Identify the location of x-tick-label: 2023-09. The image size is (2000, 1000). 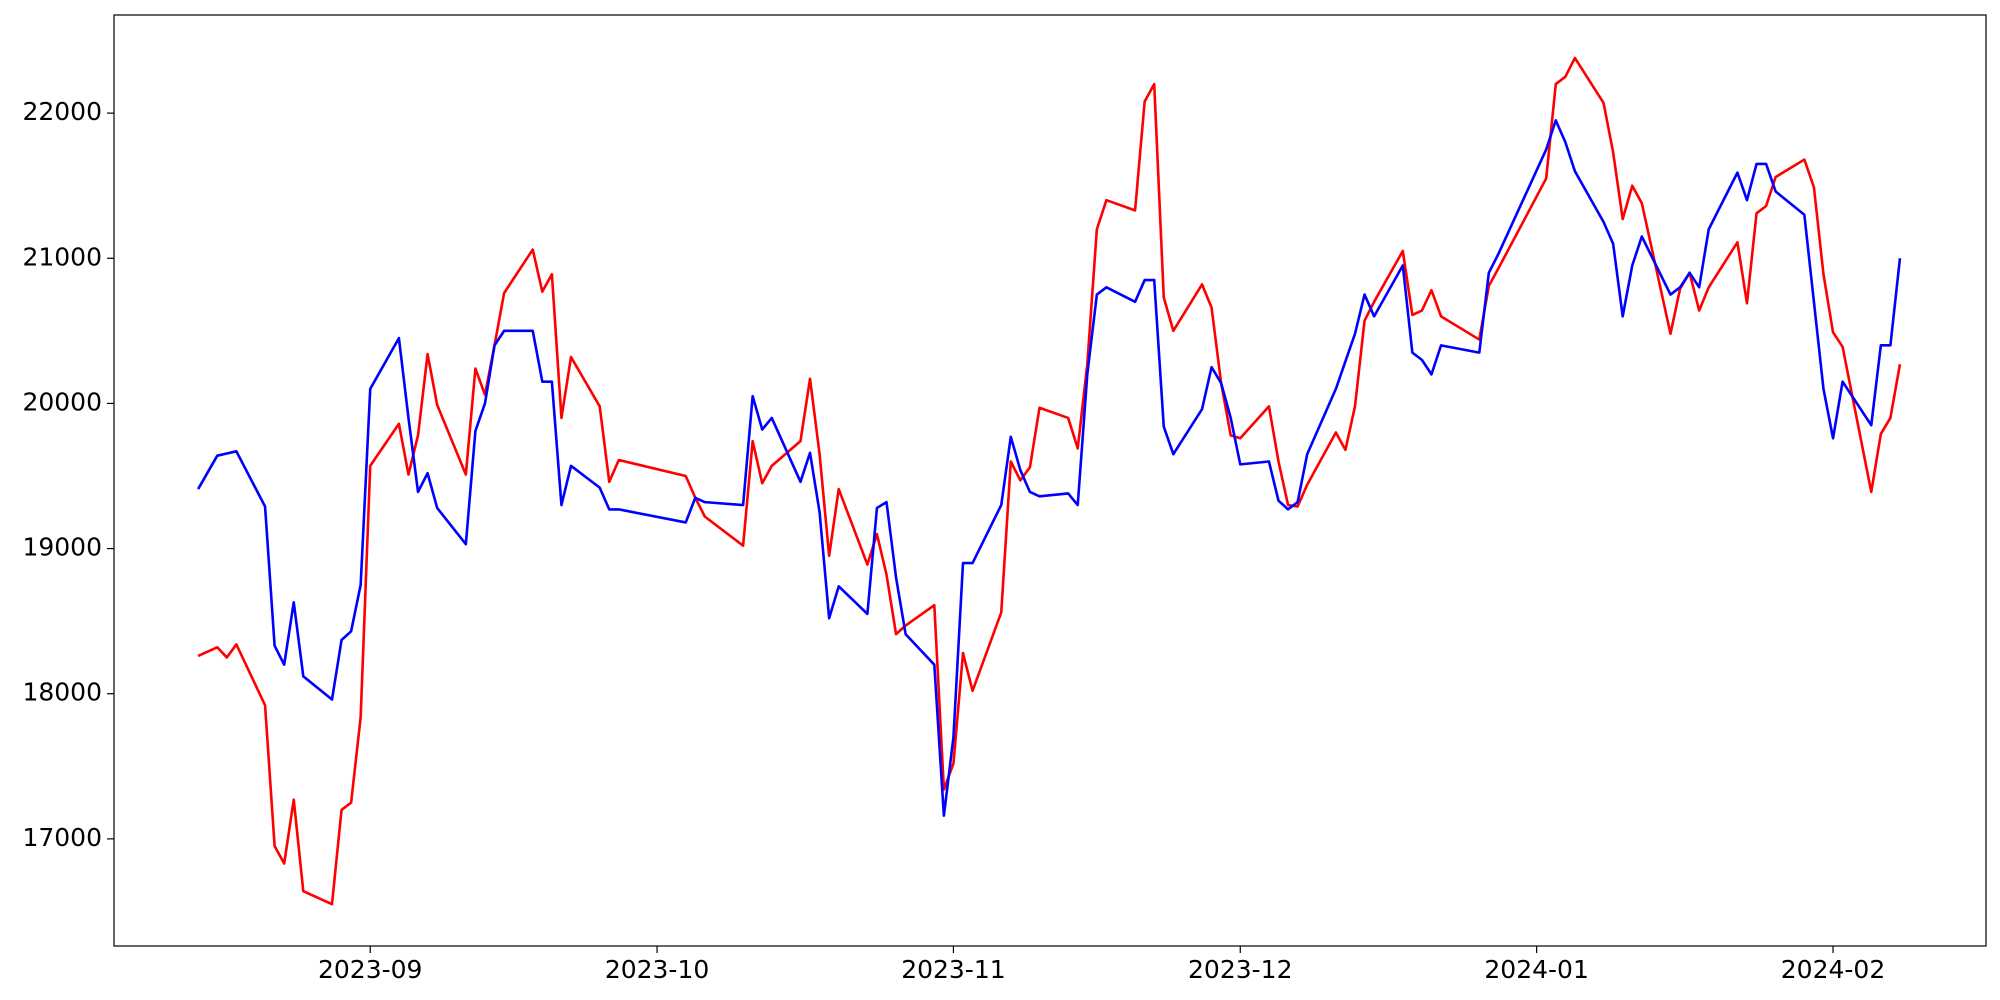
(370, 969).